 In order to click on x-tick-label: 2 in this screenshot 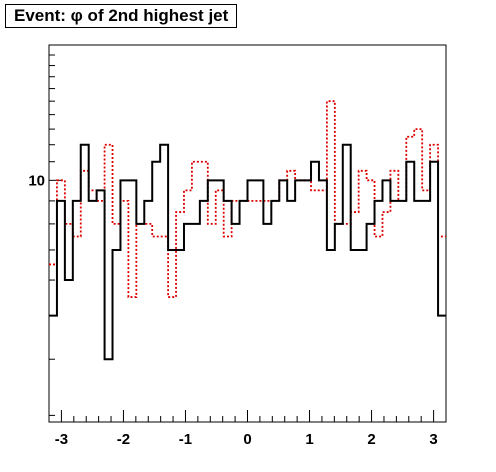, I will do `click(371, 439)`.